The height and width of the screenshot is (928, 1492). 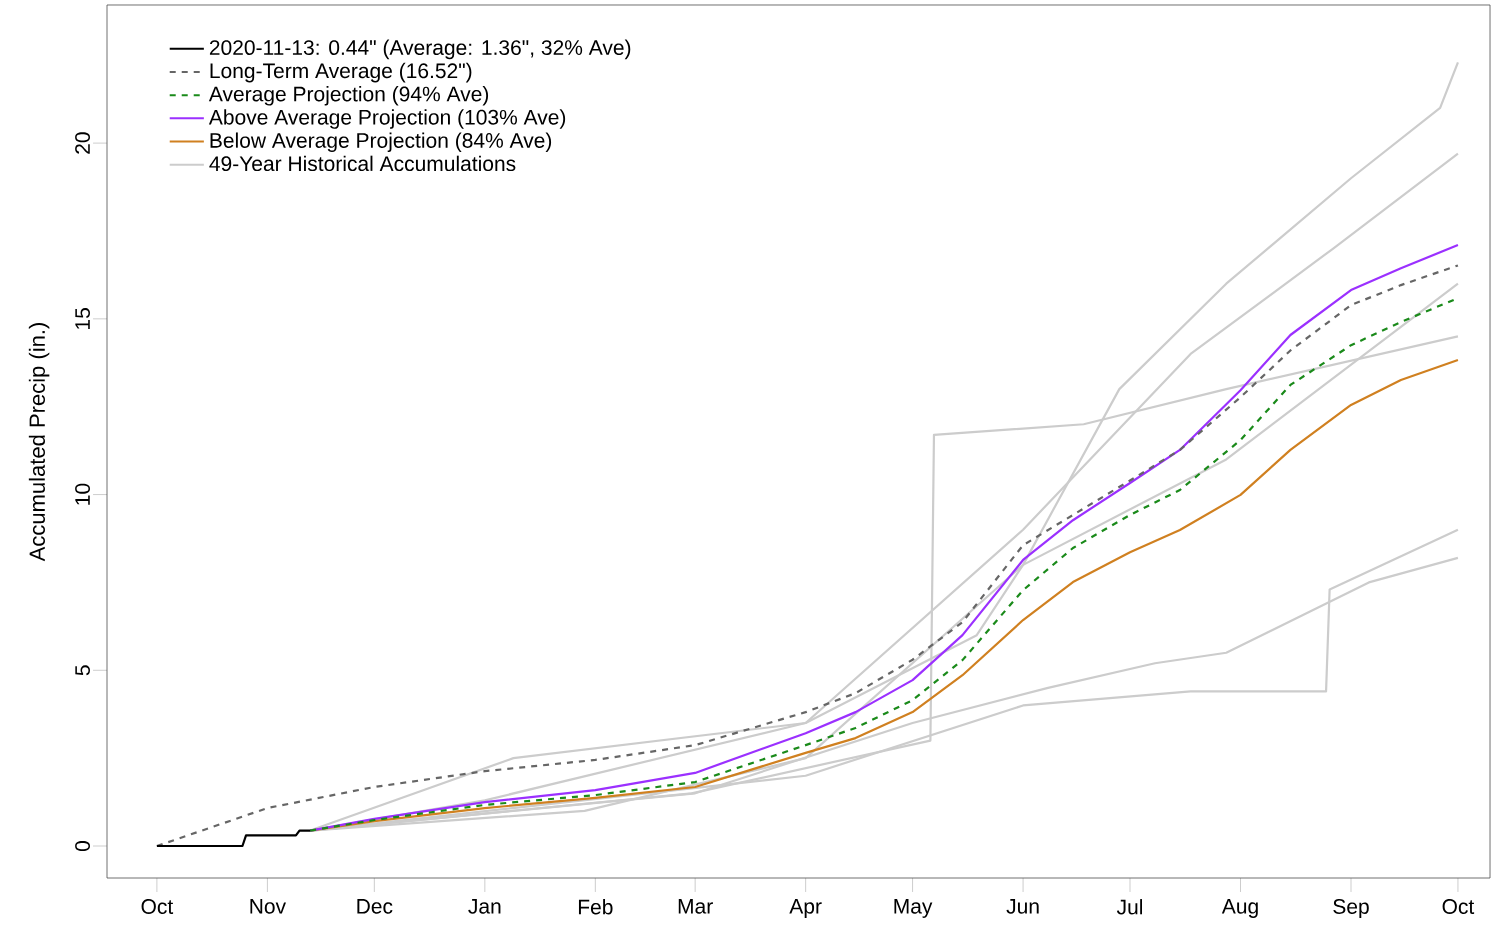 What do you see at coordinates (387, 119) in the screenshot?
I see `legend-label: Above Average Projection (103% Ave)` at bounding box center [387, 119].